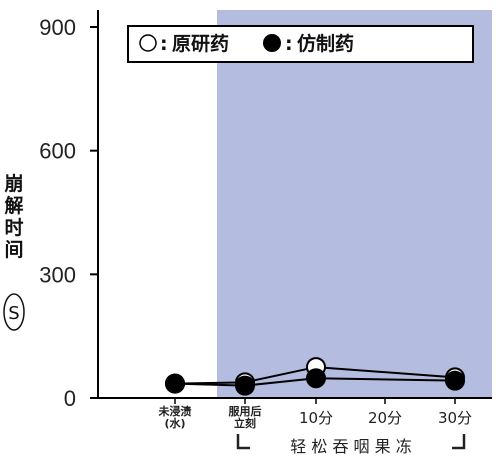  I want to click on x-tick-label: 未浸渍, so click(175, 411).